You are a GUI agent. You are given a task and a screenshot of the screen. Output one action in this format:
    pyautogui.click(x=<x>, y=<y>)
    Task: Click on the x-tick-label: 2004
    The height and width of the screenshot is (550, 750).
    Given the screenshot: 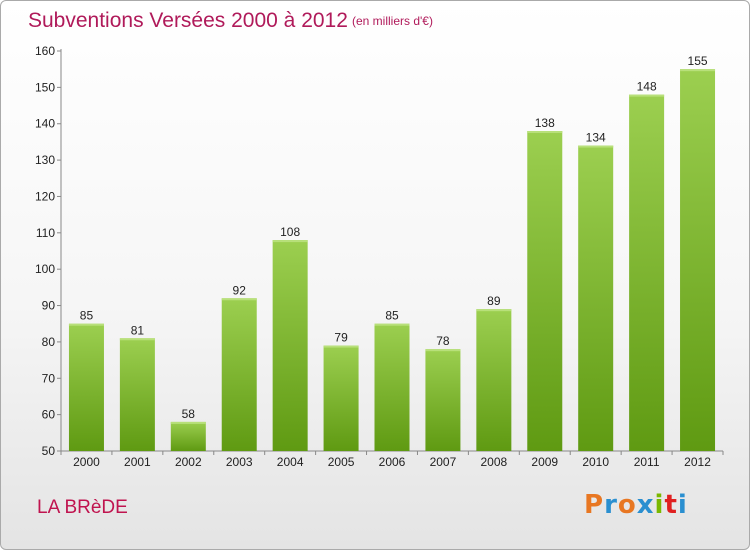 What is the action you would take?
    pyautogui.click(x=290, y=462)
    